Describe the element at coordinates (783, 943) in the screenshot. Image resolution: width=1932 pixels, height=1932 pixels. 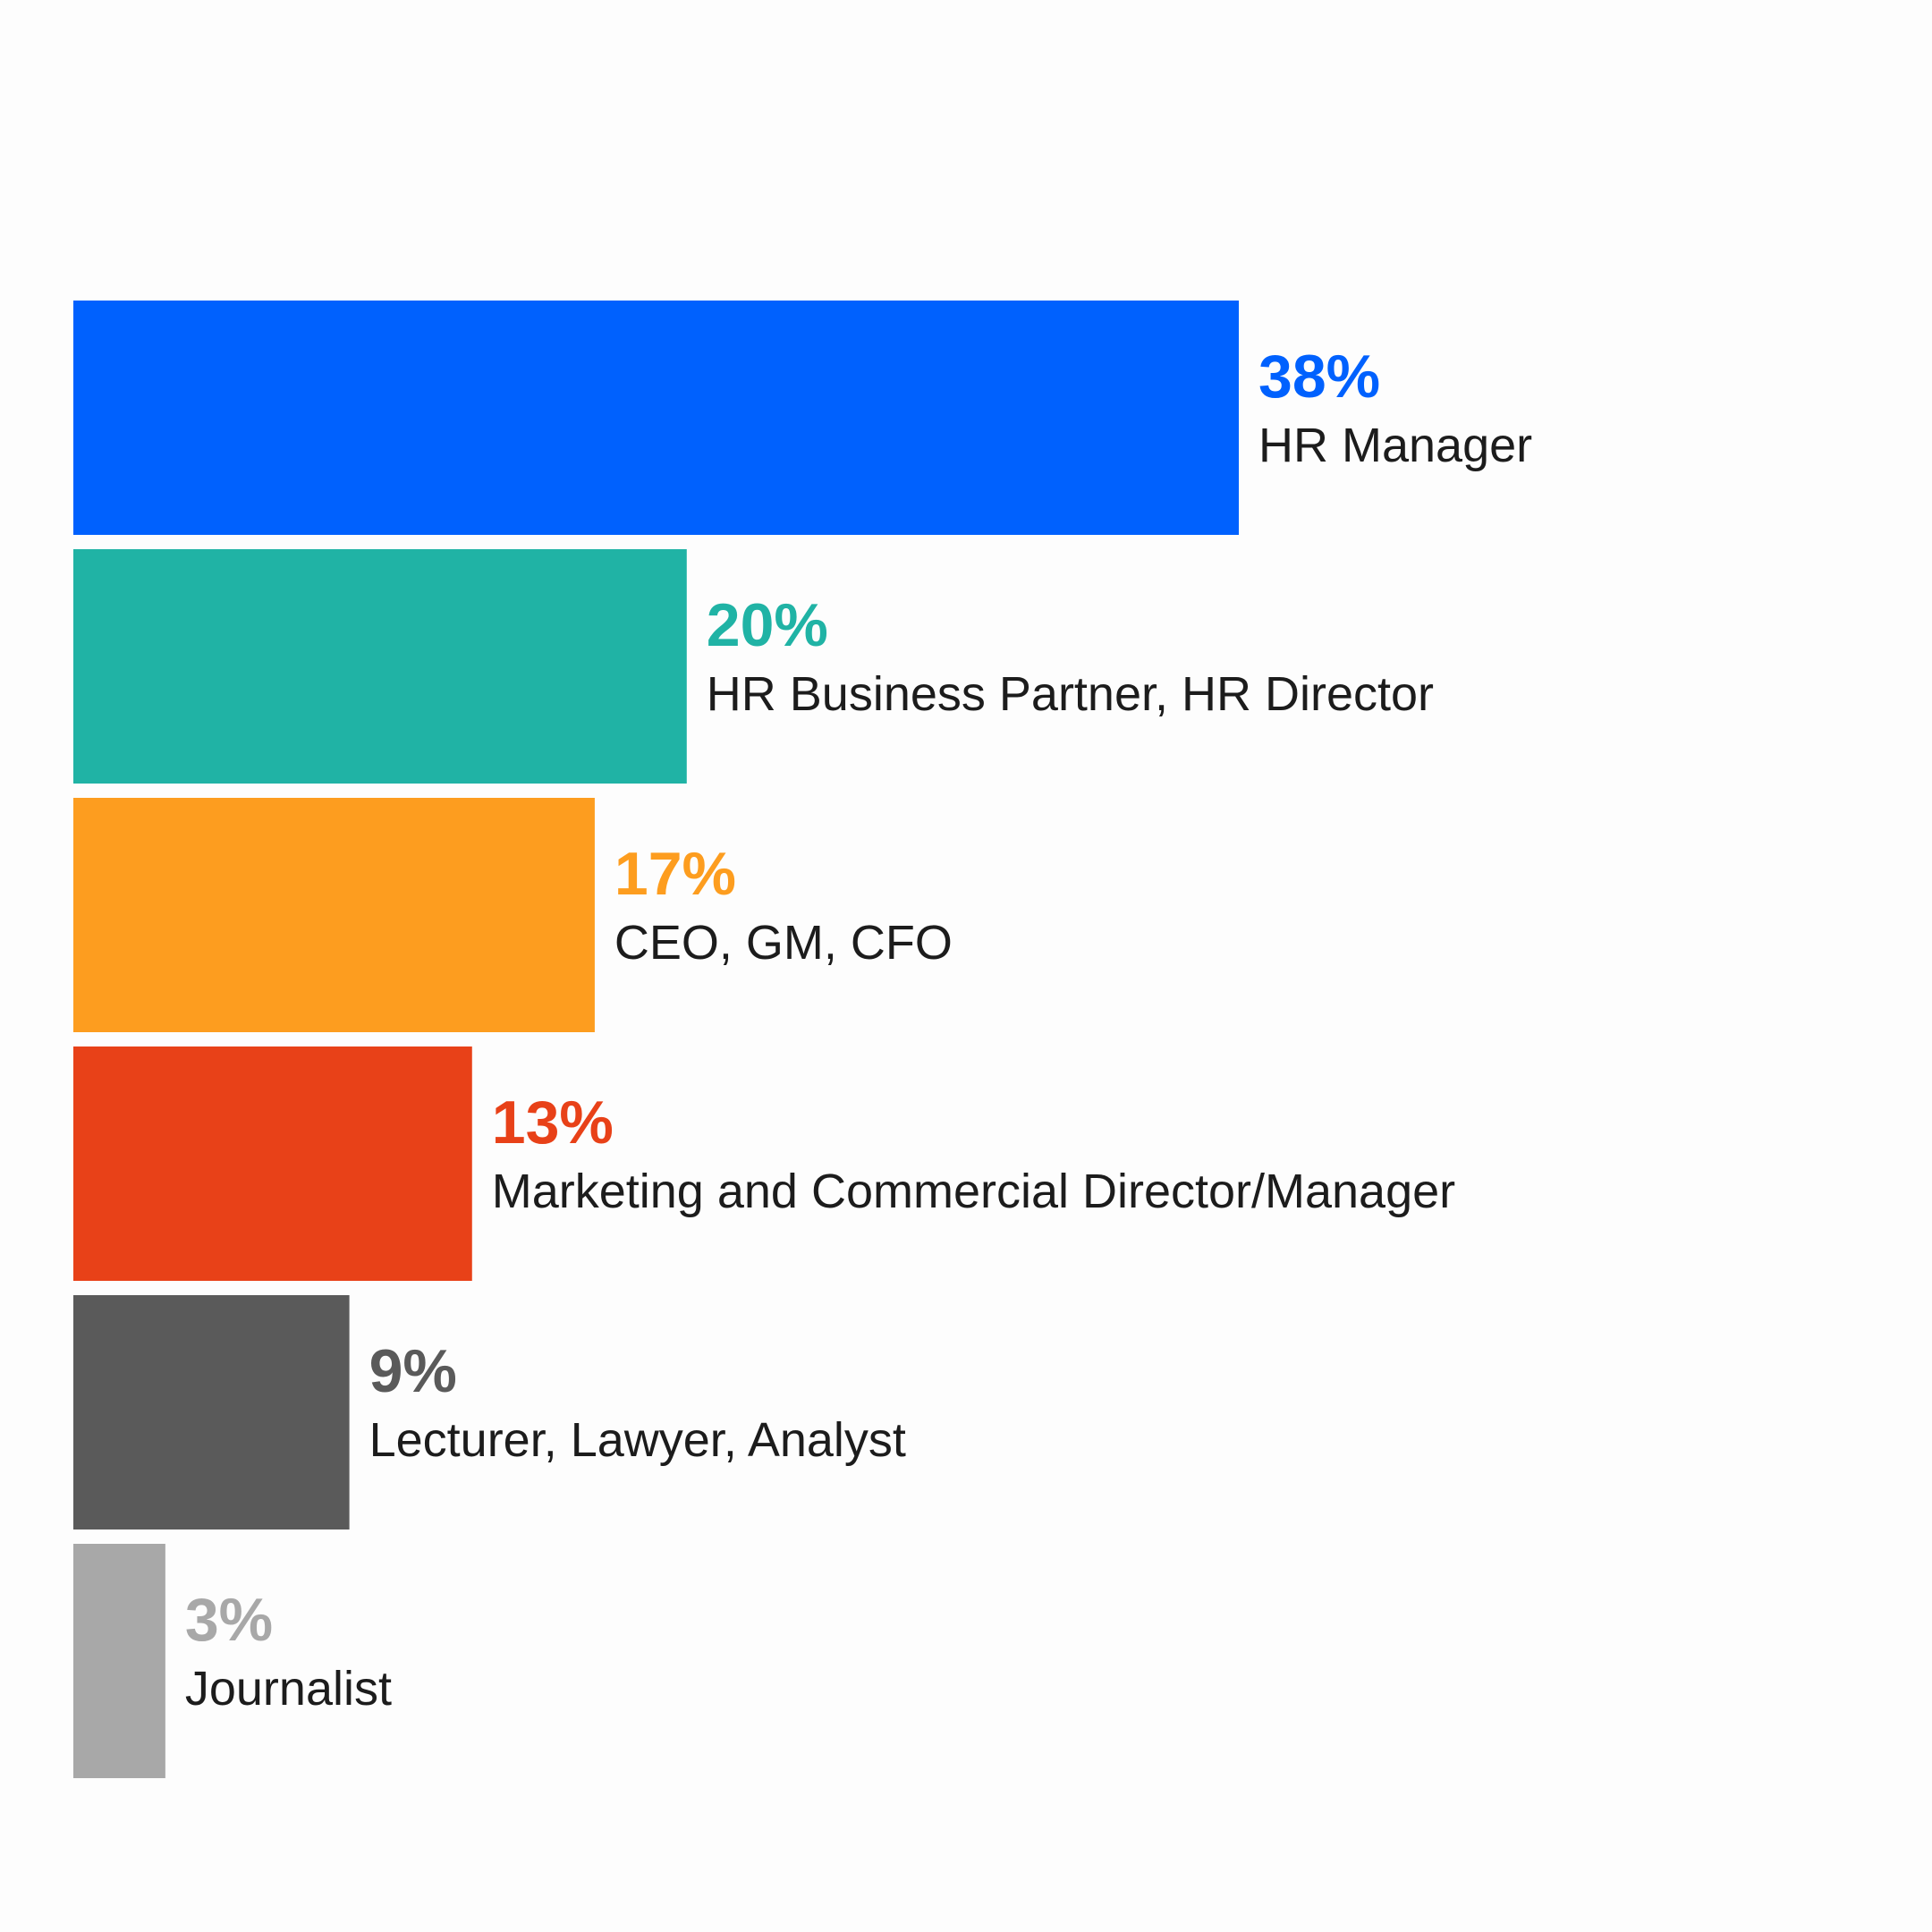
I see `bar-category-label: CEO, GM, CFO` at that location.